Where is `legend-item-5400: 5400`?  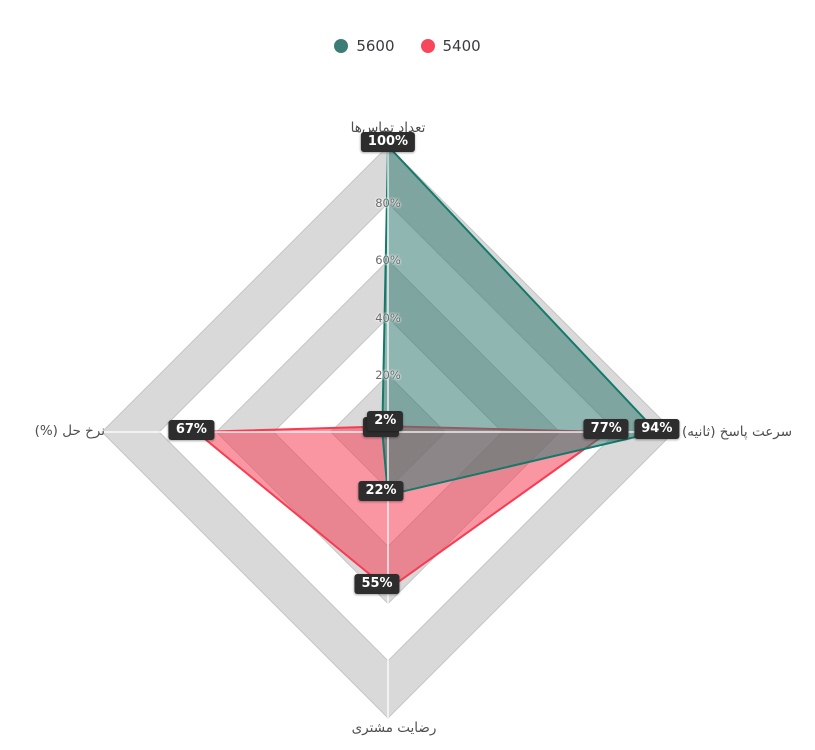
legend-item-5400: 5400 is located at coordinates (450, 46).